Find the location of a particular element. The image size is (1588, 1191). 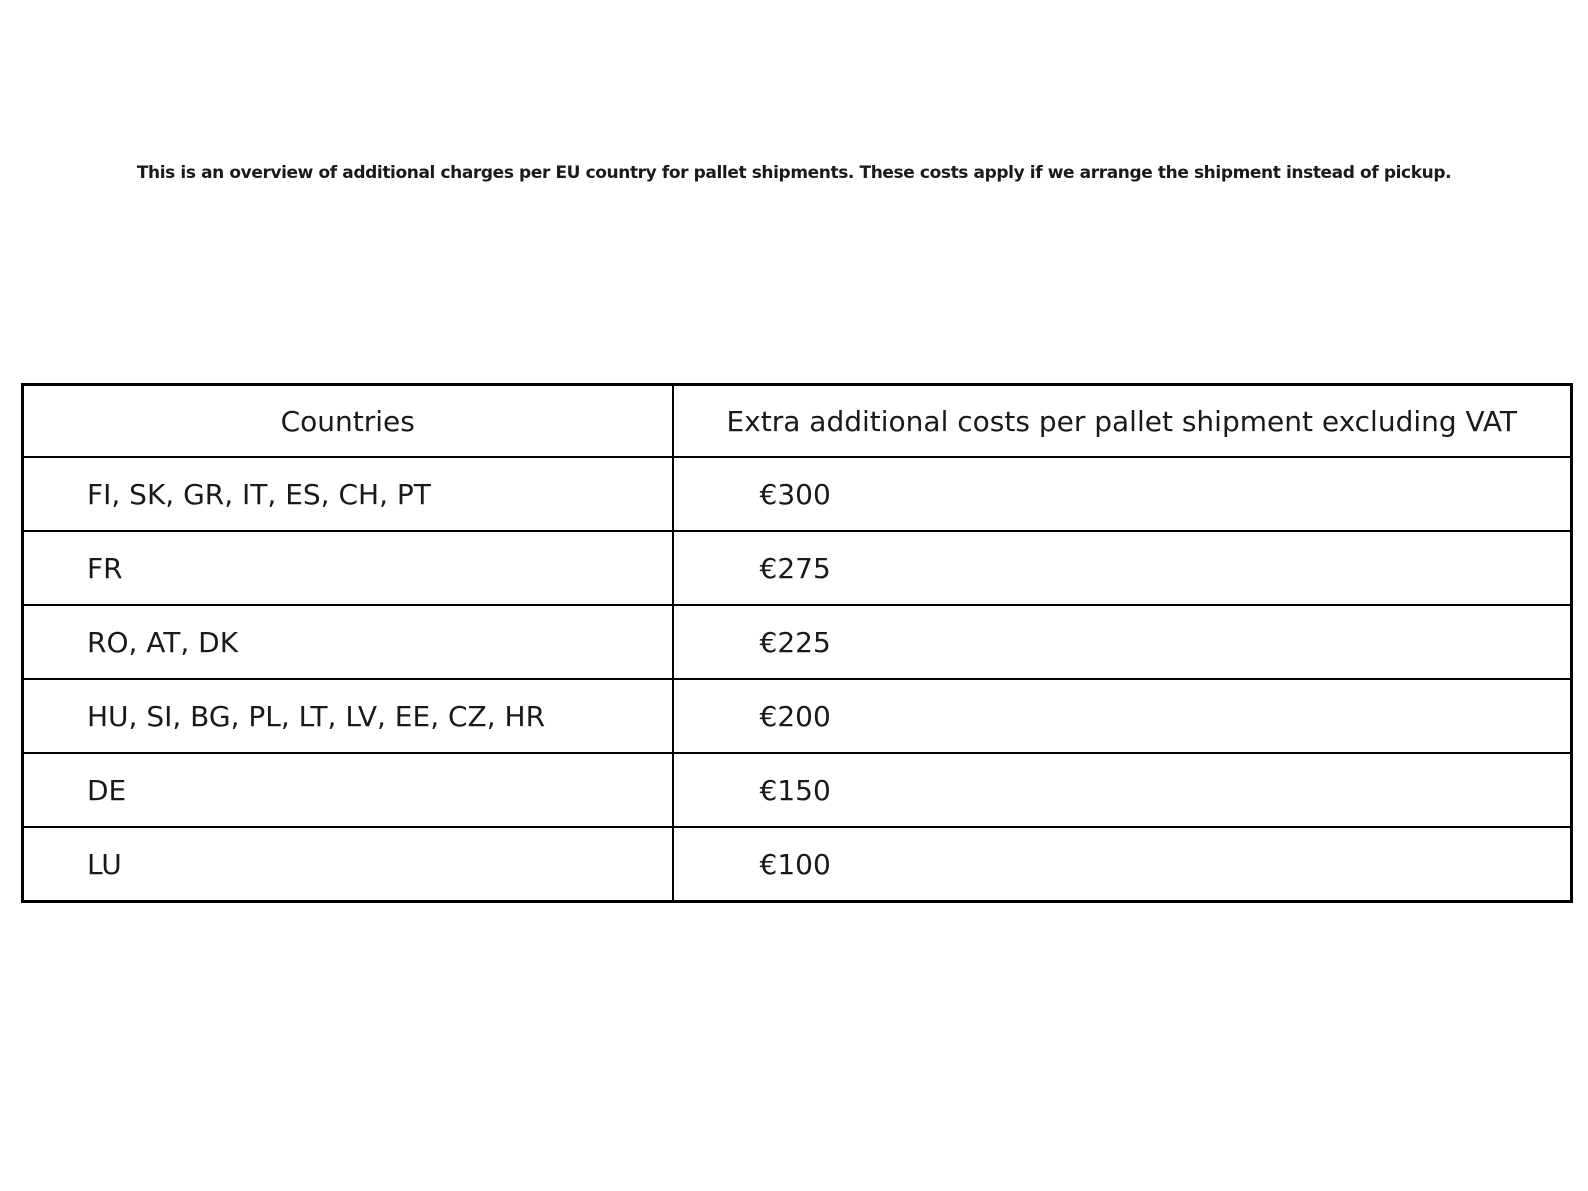

table-row: FR €275 is located at coordinates (797, 568).